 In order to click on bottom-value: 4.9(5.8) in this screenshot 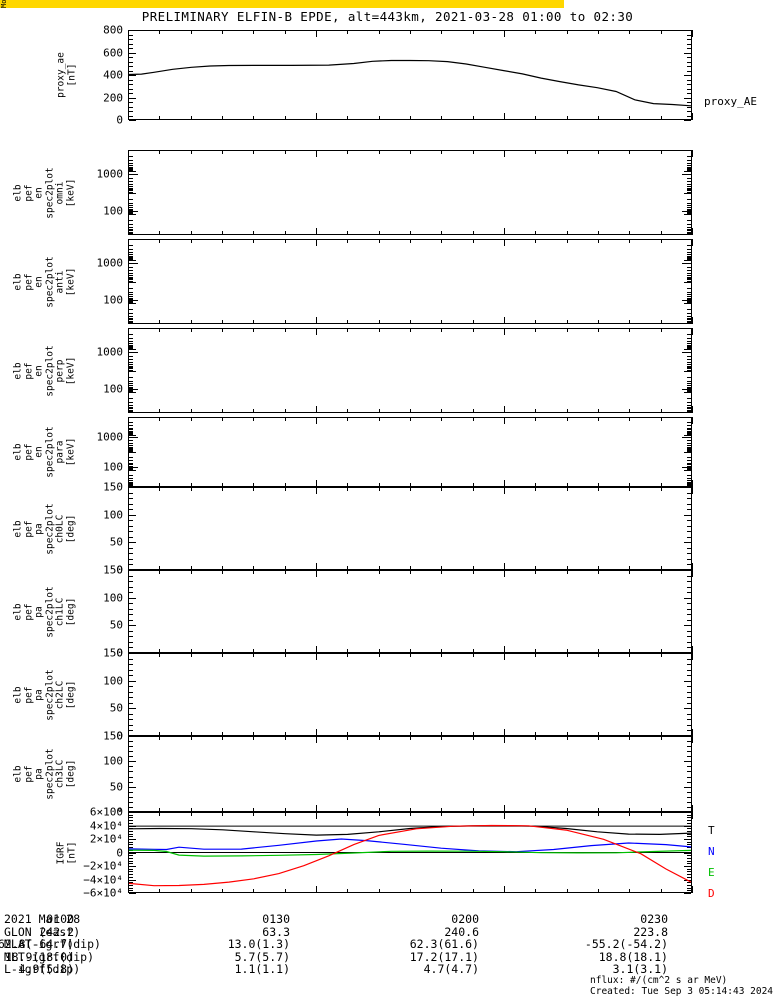, I will do `click(46, 969)`.